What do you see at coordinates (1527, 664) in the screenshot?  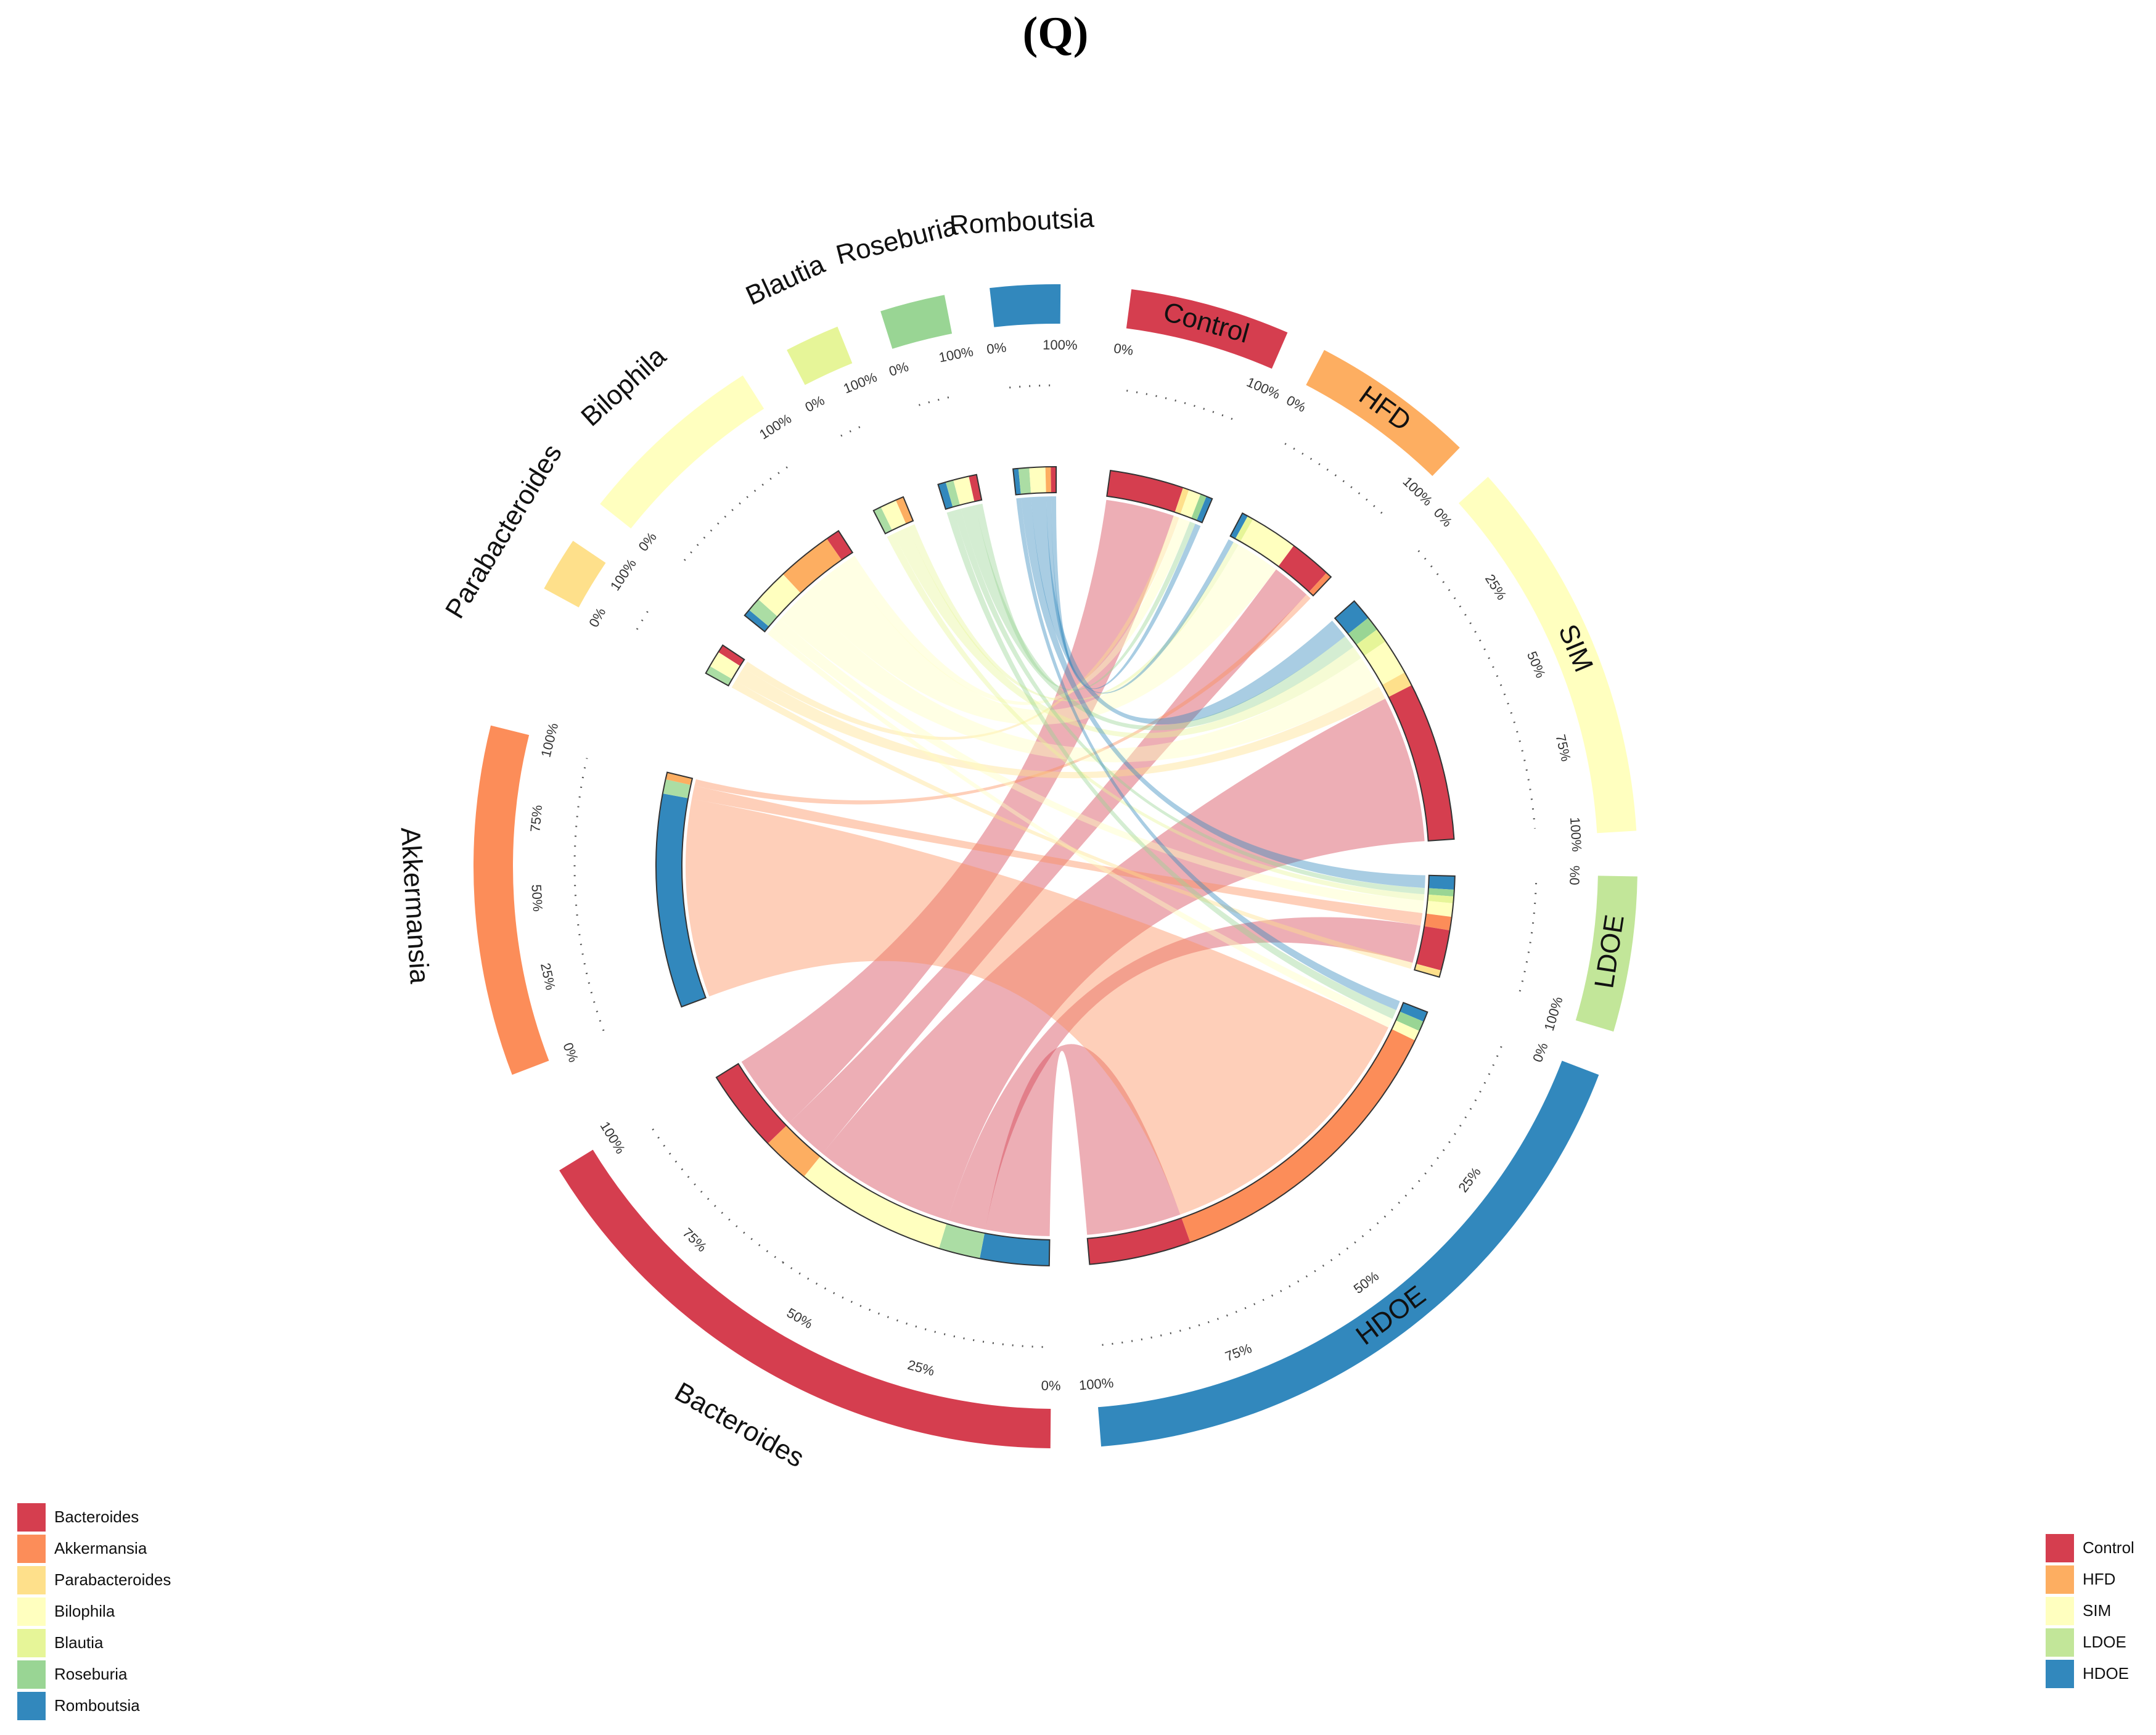 I see `sector-sim: 0%25%50%75%100%SIM` at bounding box center [1527, 664].